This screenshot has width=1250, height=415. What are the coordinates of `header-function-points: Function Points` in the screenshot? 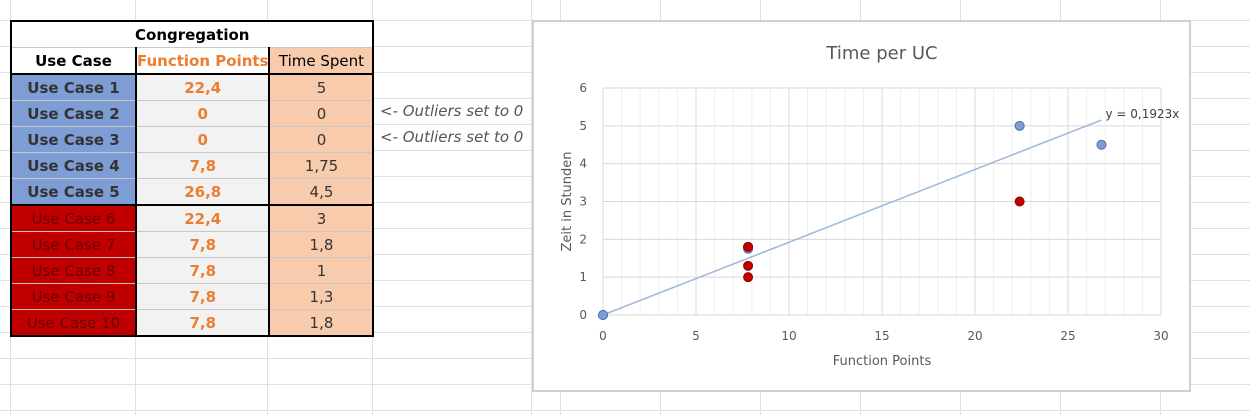 It's located at (203, 61).